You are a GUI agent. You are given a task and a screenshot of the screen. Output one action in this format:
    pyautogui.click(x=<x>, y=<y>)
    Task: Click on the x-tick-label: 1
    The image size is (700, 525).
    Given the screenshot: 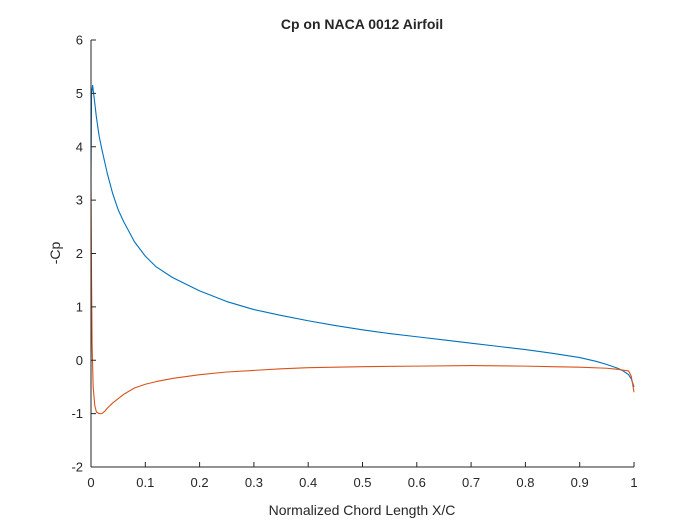 What is the action you would take?
    pyautogui.click(x=633, y=482)
    